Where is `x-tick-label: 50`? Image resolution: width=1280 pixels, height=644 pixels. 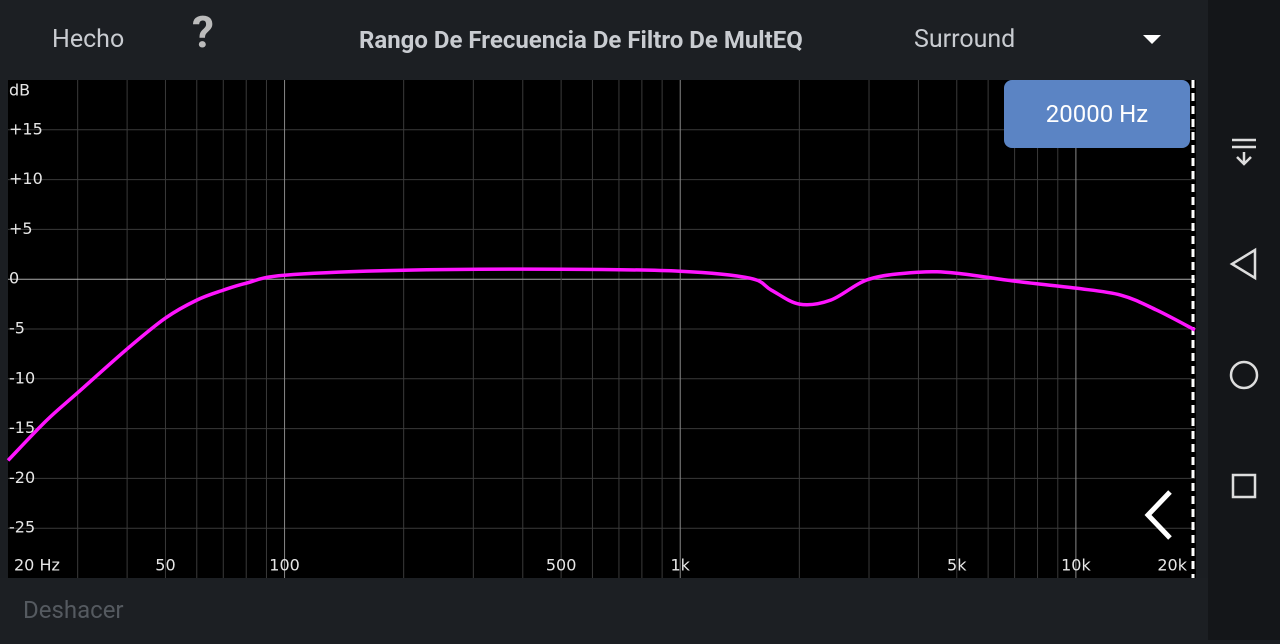 x-tick-label: 50 is located at coordinates (165, 565).